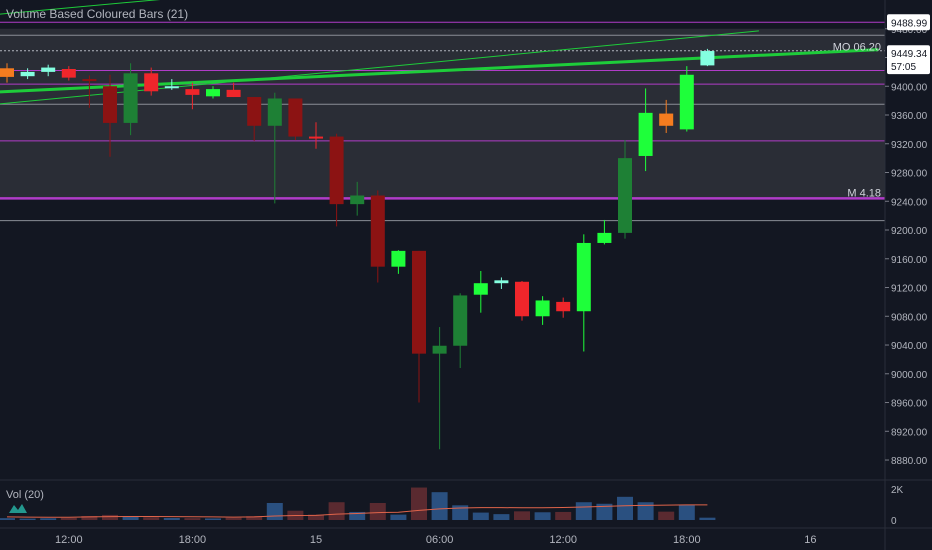 The image size is (932, 550). What do you see at coordinates (903, 67) in the screenshot?
I see `axis-price-label-text: 57:05` at bounding box center [903, 67].